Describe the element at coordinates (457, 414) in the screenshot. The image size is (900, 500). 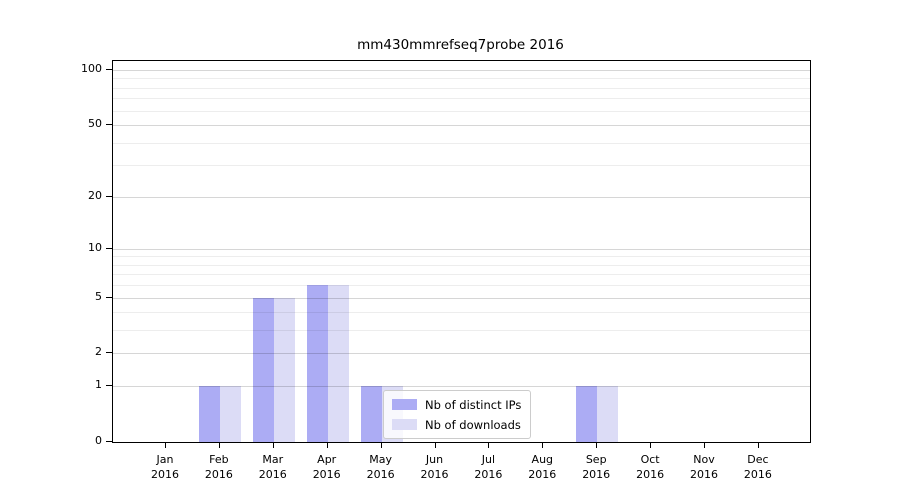
I see `legend: Nb of distinct IPs Nb of downloads` at that location.